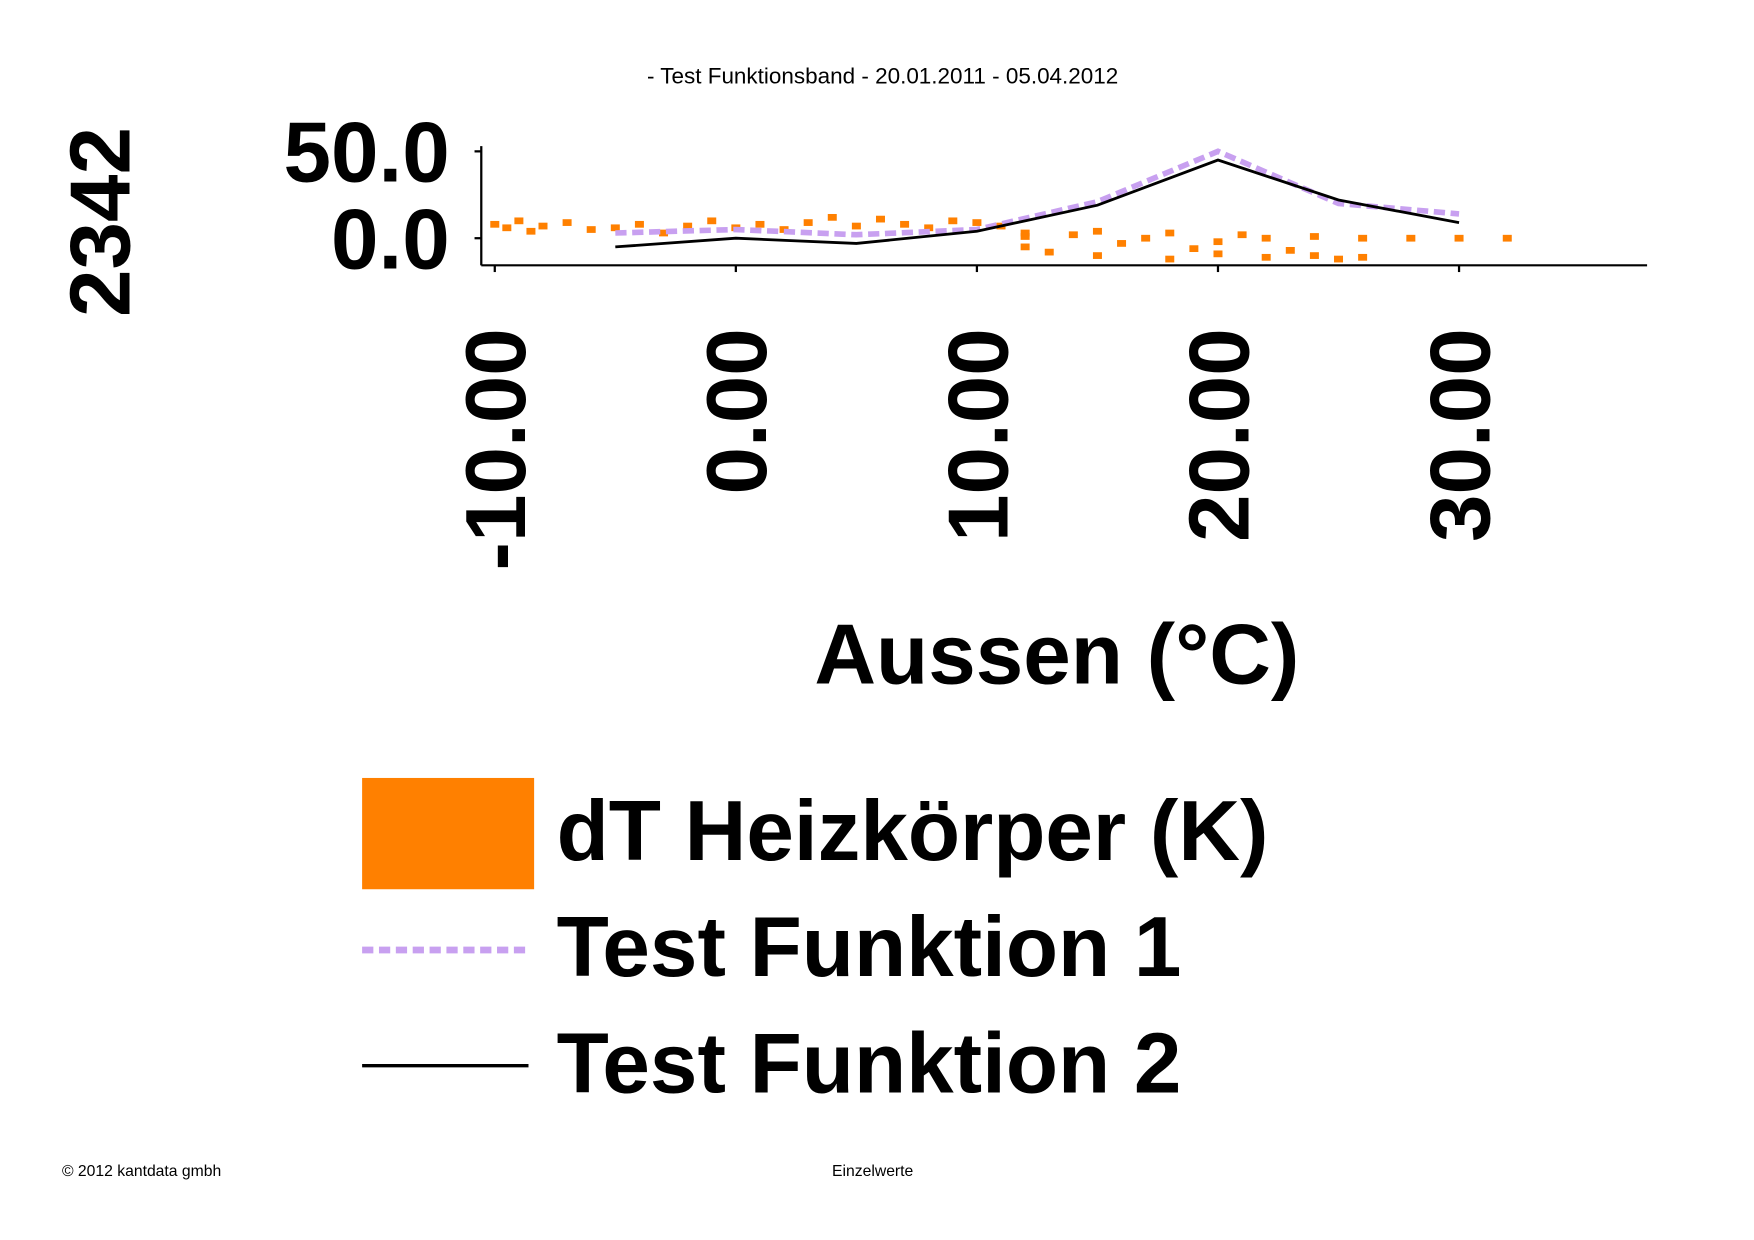  I want to click on y-label-group: 2342, so click(100, 222).